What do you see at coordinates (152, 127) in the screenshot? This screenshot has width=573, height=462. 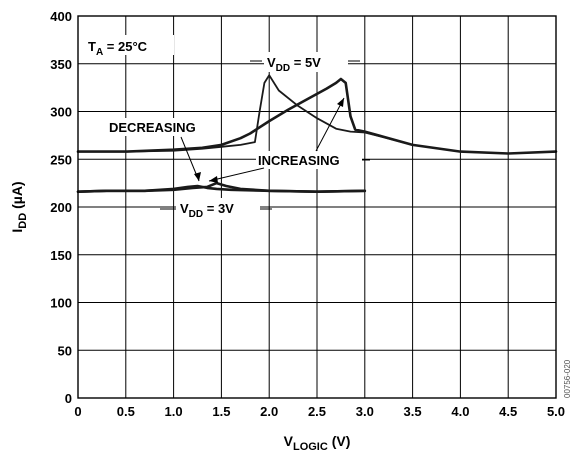 I see `decreasing-annotation: DECREASING` at bounding box center [152, 127].